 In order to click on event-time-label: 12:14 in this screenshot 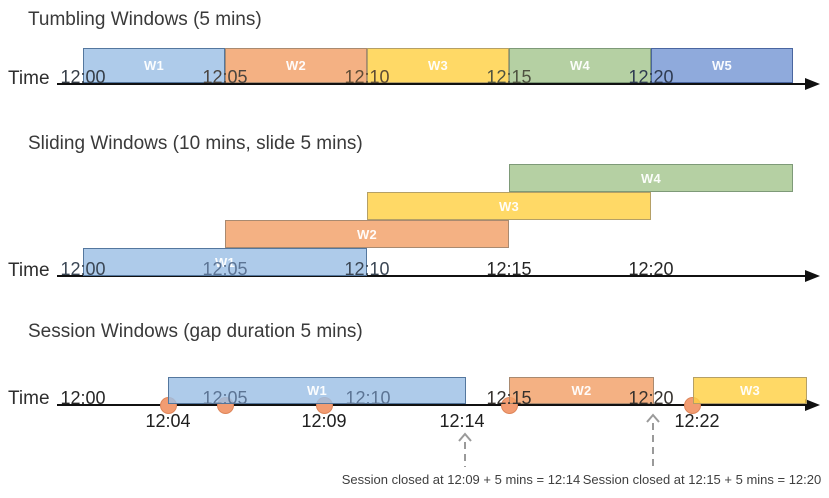, I will do `click(462, 421)`.